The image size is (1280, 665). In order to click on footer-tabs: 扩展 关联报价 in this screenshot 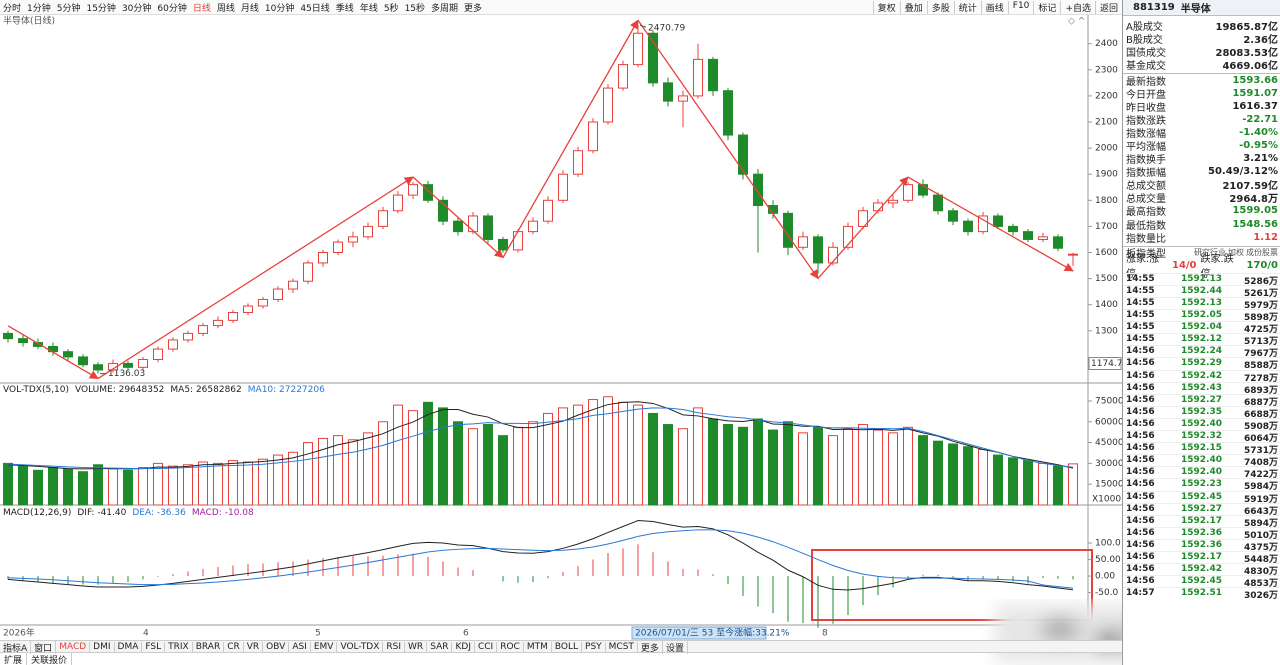, I will do `click(561, 658)`.